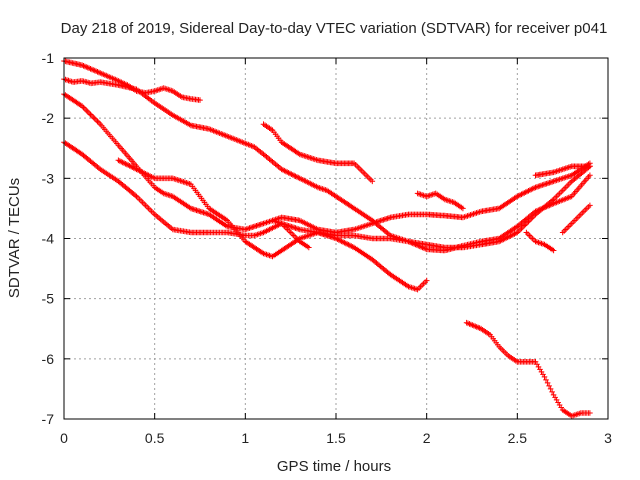  I want to click on y-tick-label: -2, so click(48, 118).